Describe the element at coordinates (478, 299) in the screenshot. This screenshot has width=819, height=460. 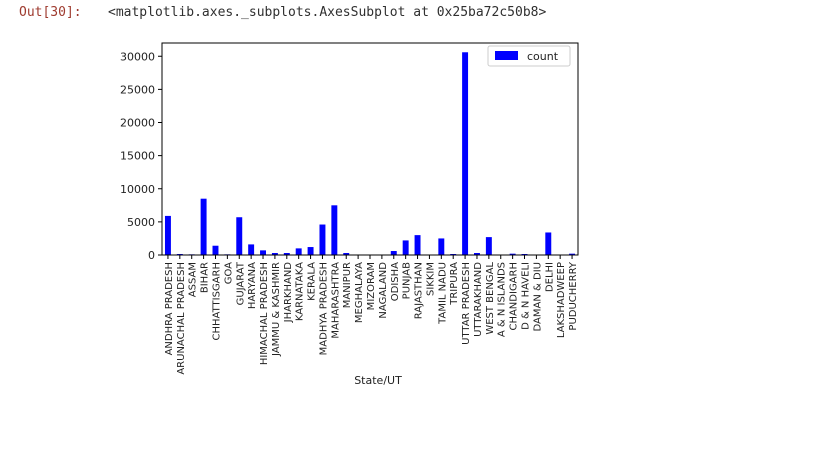
I see `x-tick-label: UTTARAKHAND` at that location.